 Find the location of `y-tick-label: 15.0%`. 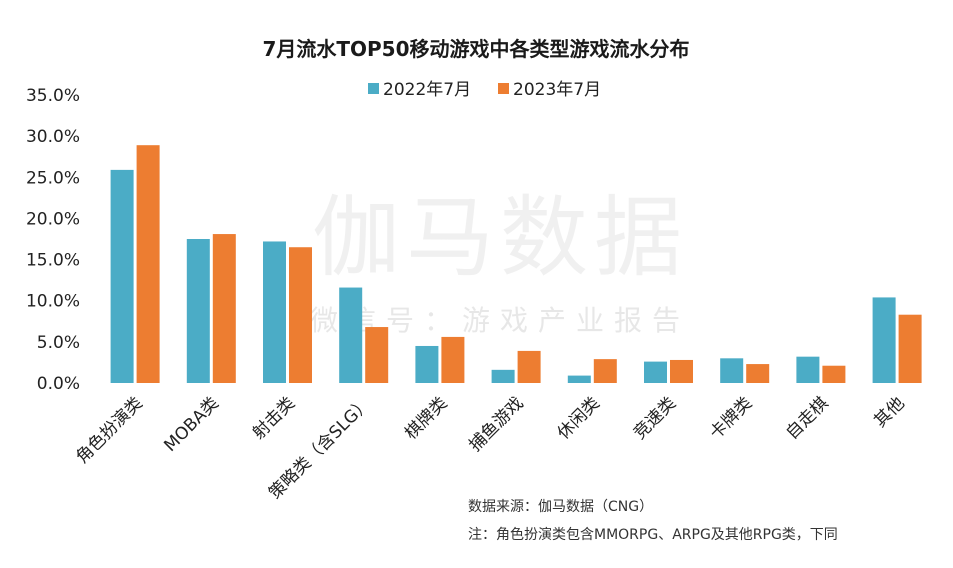

y-tick-label: 15.0% is located at coordinates (53, 261).